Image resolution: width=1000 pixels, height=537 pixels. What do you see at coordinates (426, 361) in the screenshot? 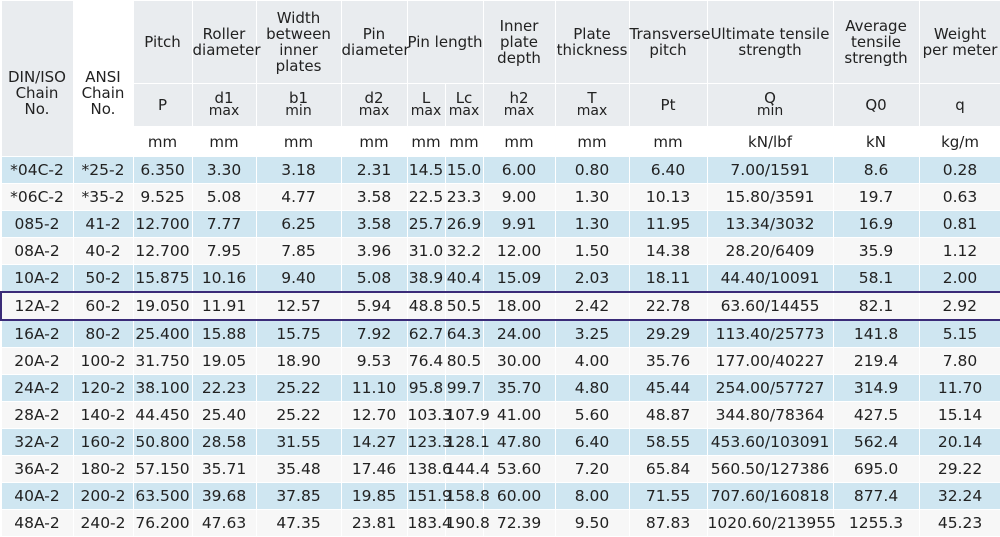
I see `table-cell: 76.4` at bounding box center [426, 361].